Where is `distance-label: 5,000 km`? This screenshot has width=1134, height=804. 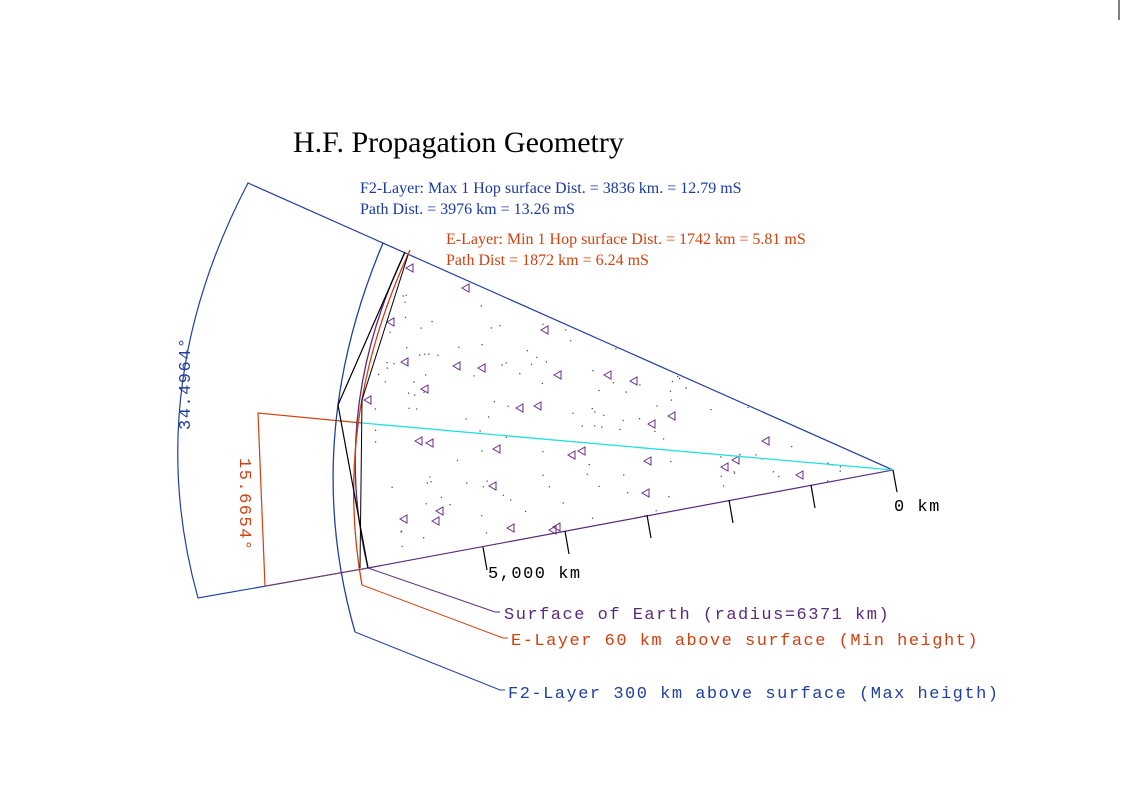
distance-label: 5,000 km is located at coordinates (535, 574).